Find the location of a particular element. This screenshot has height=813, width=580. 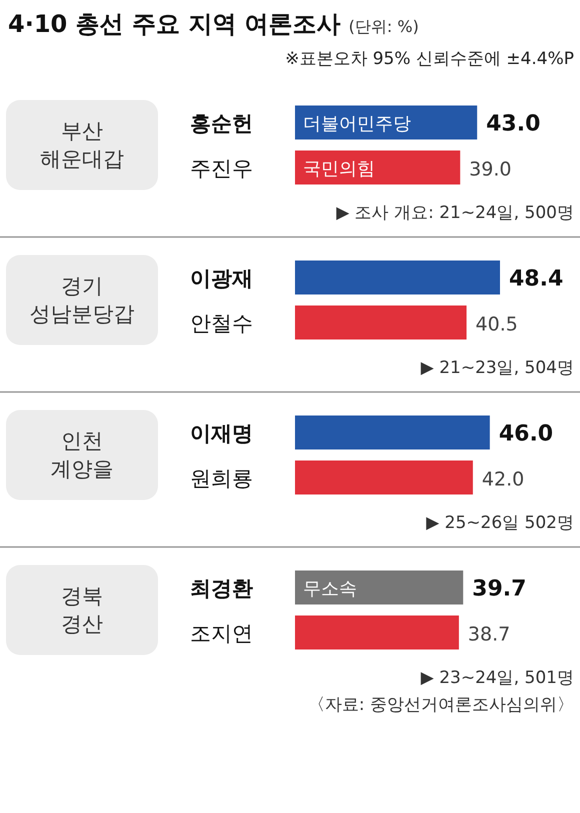

data-label: 42.0 is located at coordinates (503, 479).